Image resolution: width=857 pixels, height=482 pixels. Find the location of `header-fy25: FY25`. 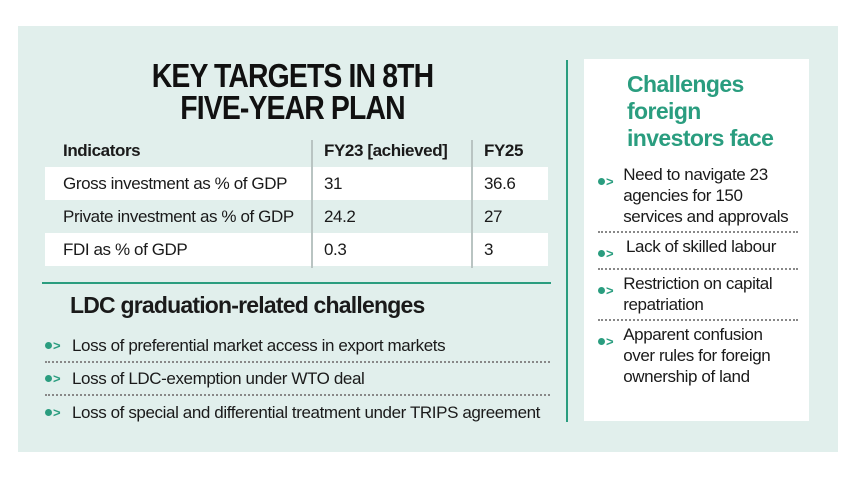

header-fy25: FY25 is located at coordinates (504, 150).